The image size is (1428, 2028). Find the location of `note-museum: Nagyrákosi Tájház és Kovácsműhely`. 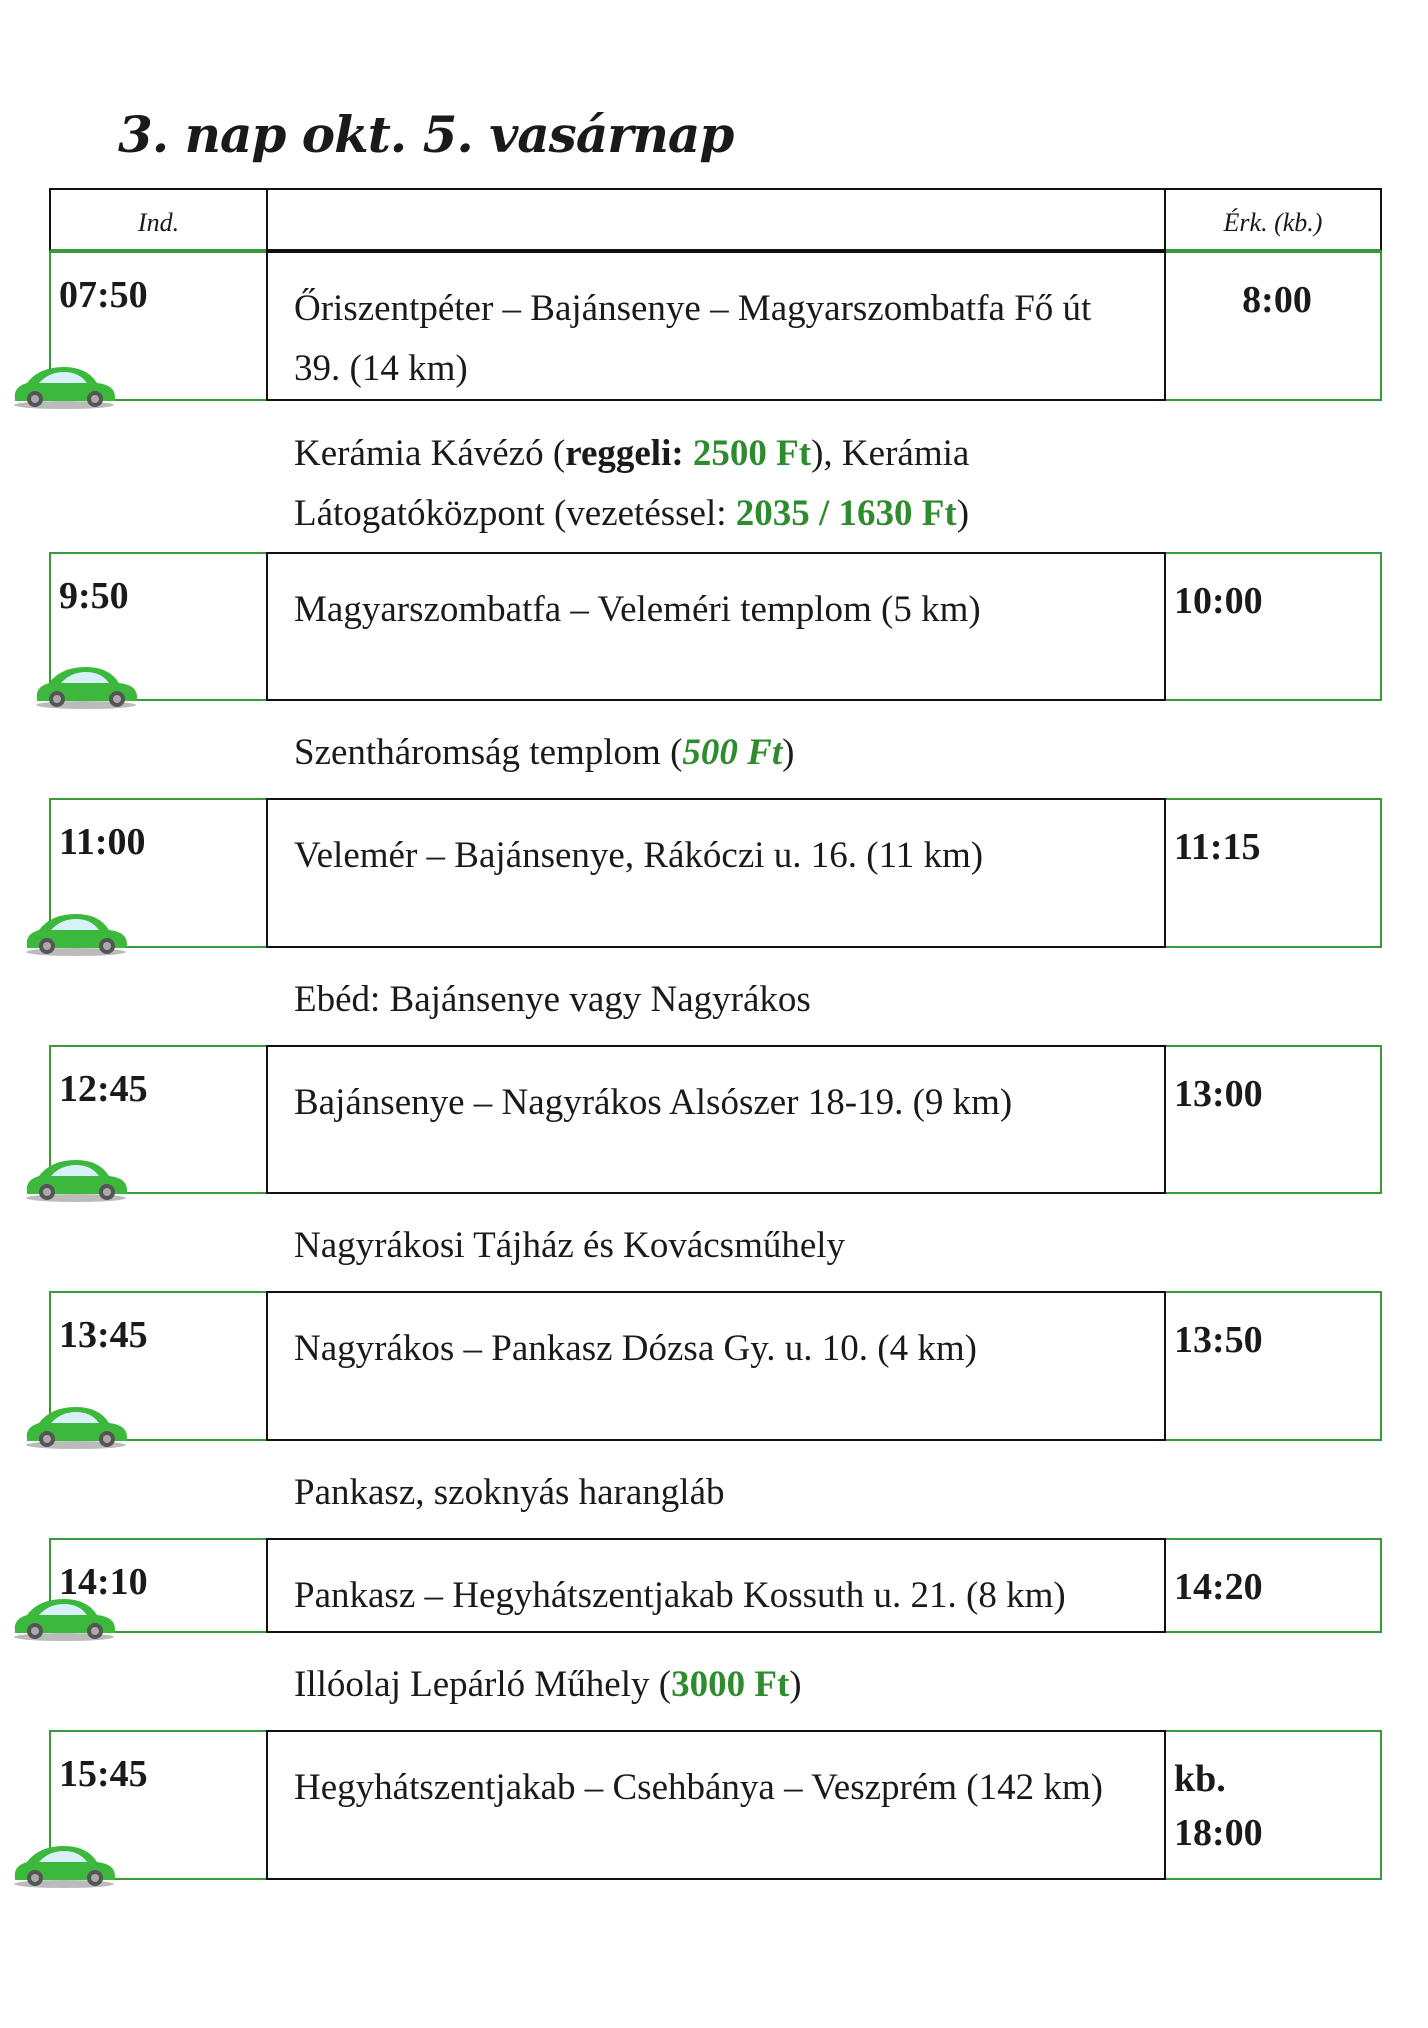

note-museum: Nagyrákosi Tájház és Kovácsműhely is located at coordinates (570, 1245).